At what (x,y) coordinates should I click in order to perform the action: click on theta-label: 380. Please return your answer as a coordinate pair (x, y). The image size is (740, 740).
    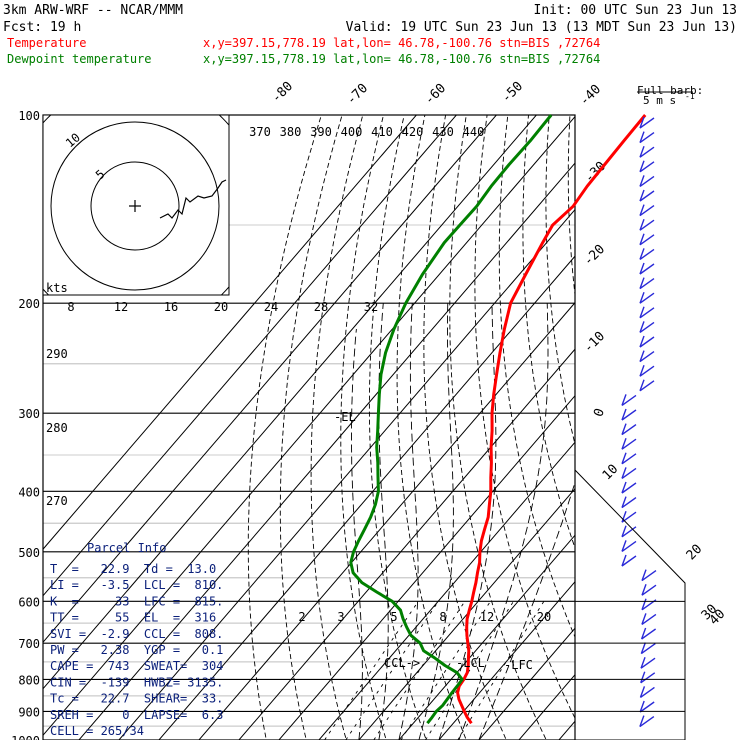
    Looking at the image, I should click on (291, 132).